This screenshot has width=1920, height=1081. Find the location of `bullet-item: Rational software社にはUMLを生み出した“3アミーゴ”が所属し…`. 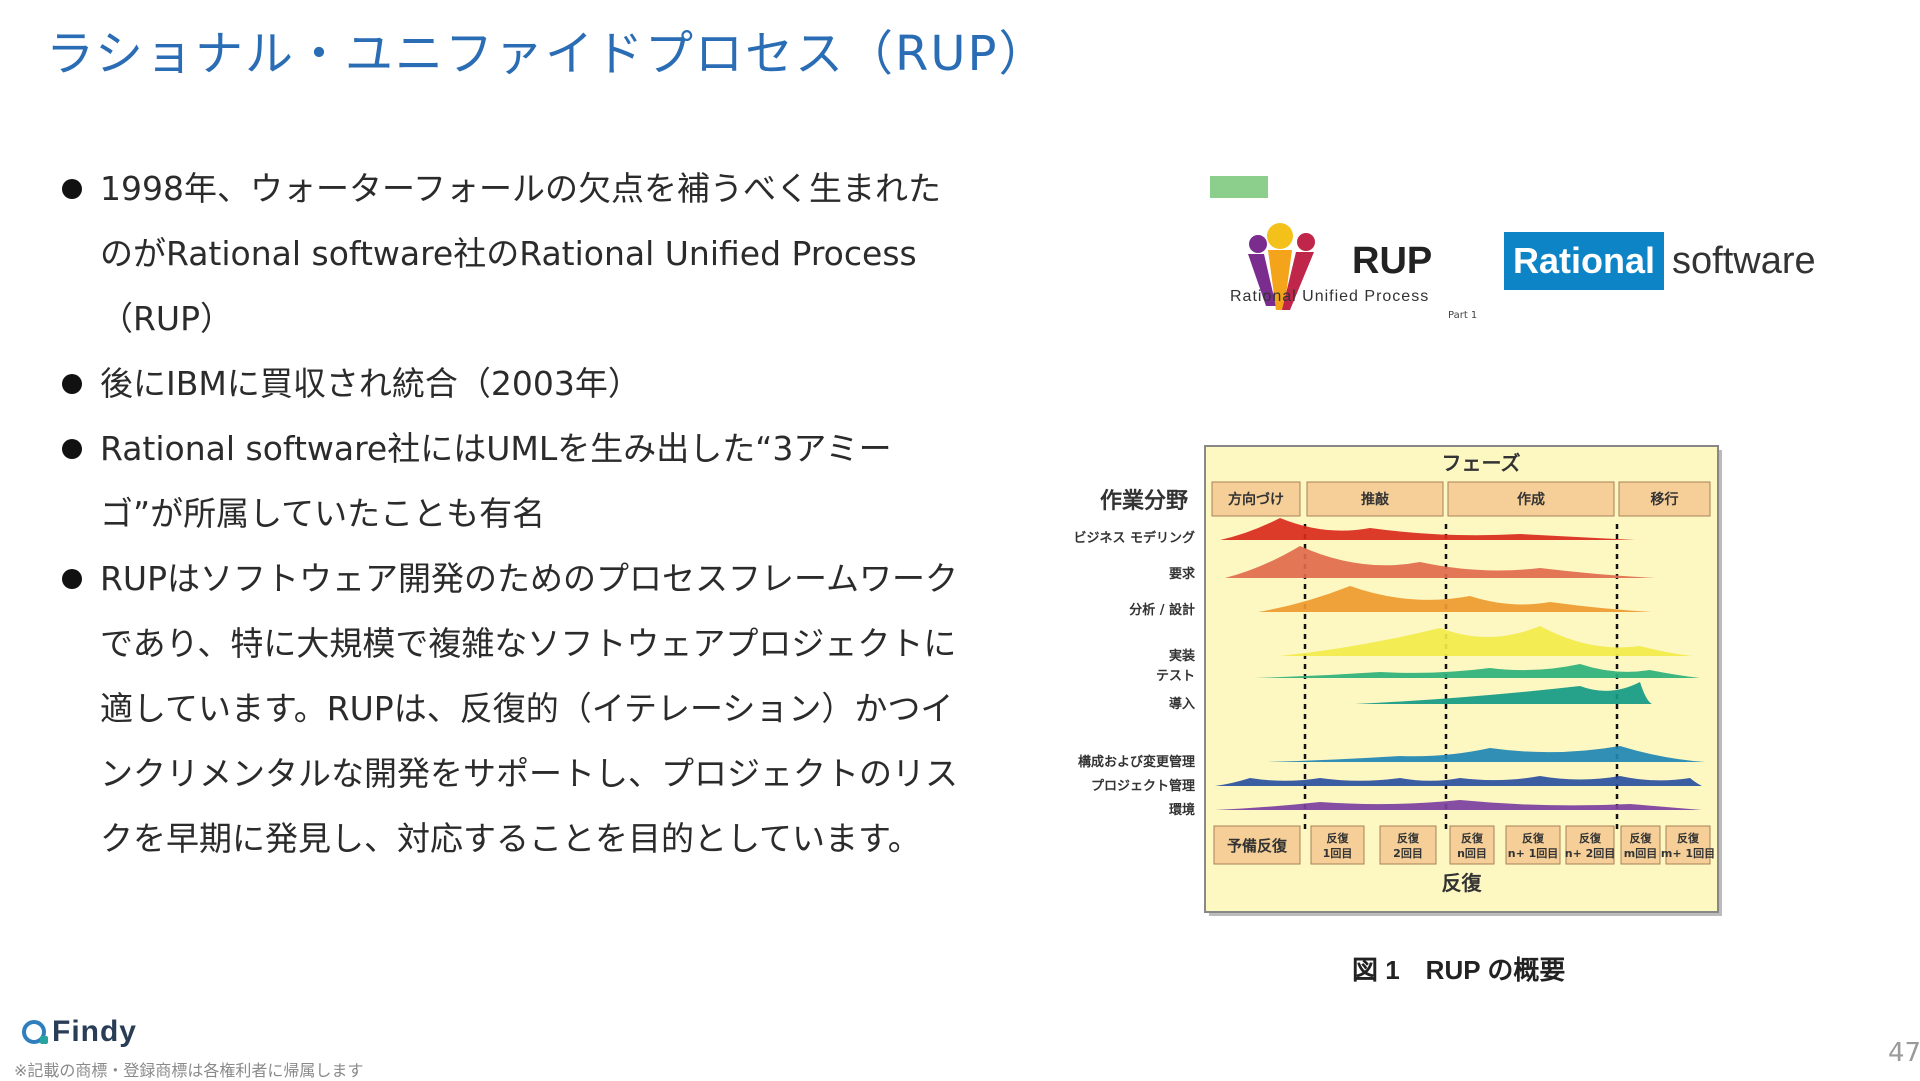

bullet-item: Rational software社にはUMLを生み出した“3アミーゴ”が所属し… is located at coordinates (508, 481).